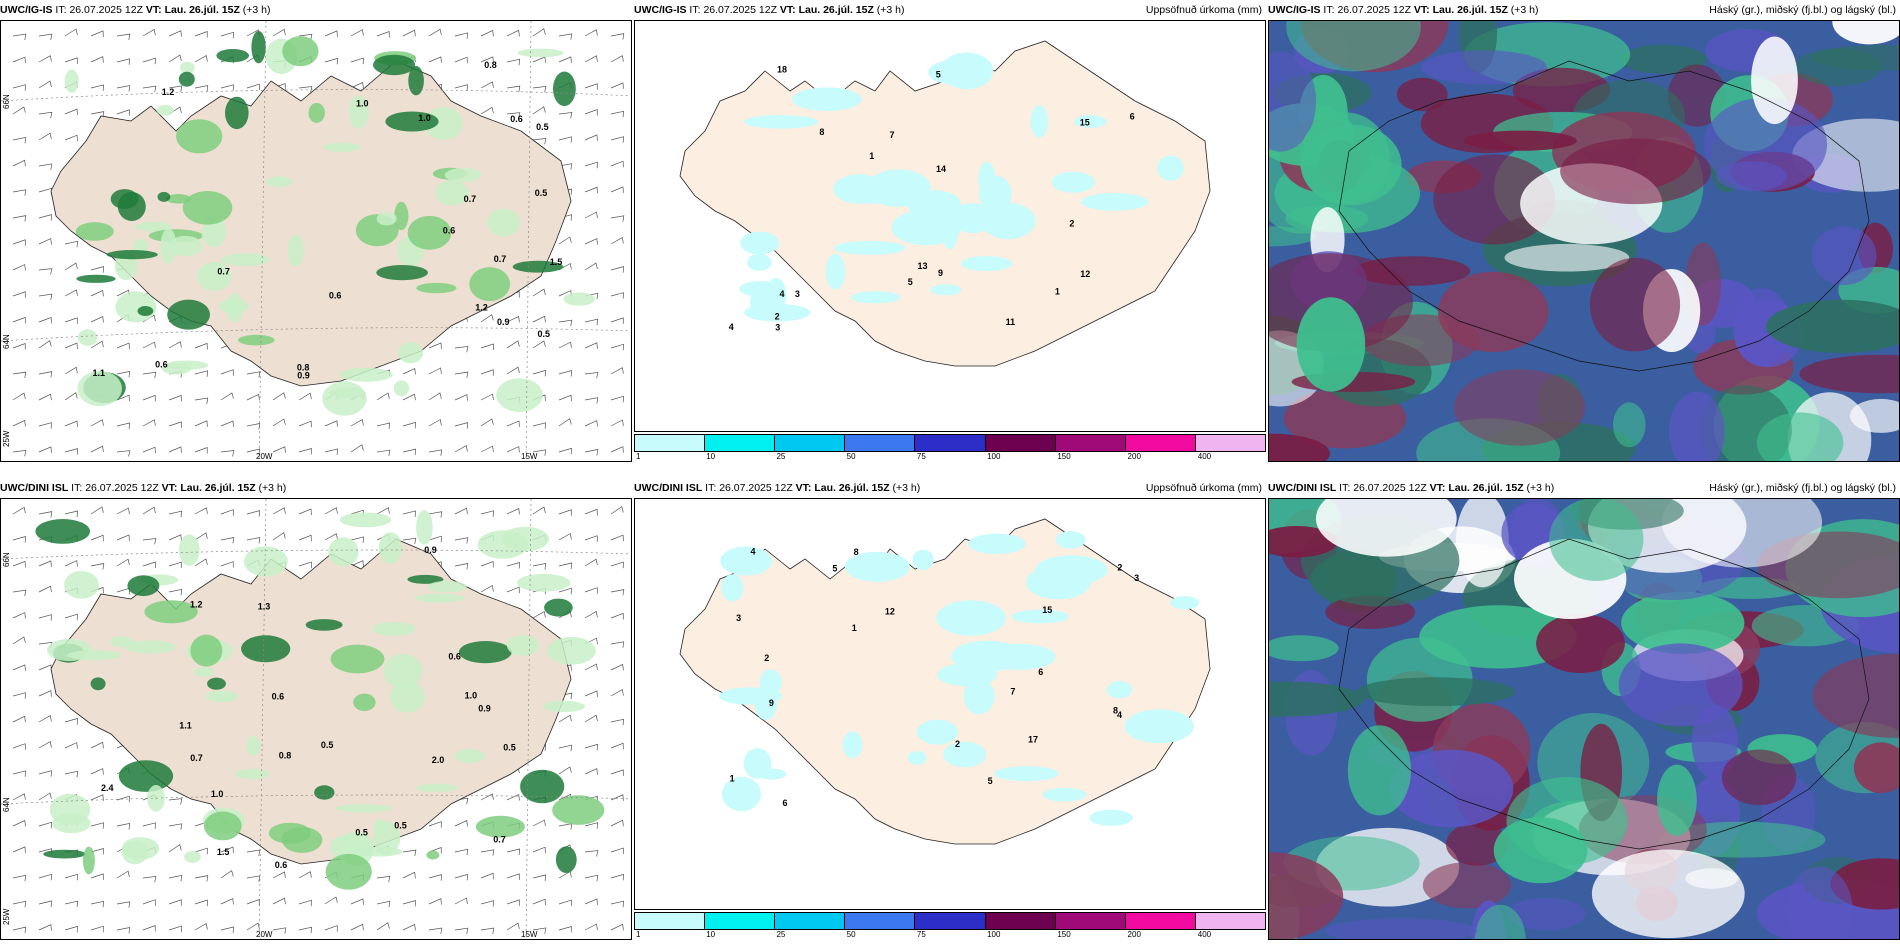  Describe the element at coordinates (950, 704) in the screenshot. I see `precip-map: 2 3 1 4 5 8 6 12 15 7 17 2 3 4 6 8 1 2 9 5` at that location.